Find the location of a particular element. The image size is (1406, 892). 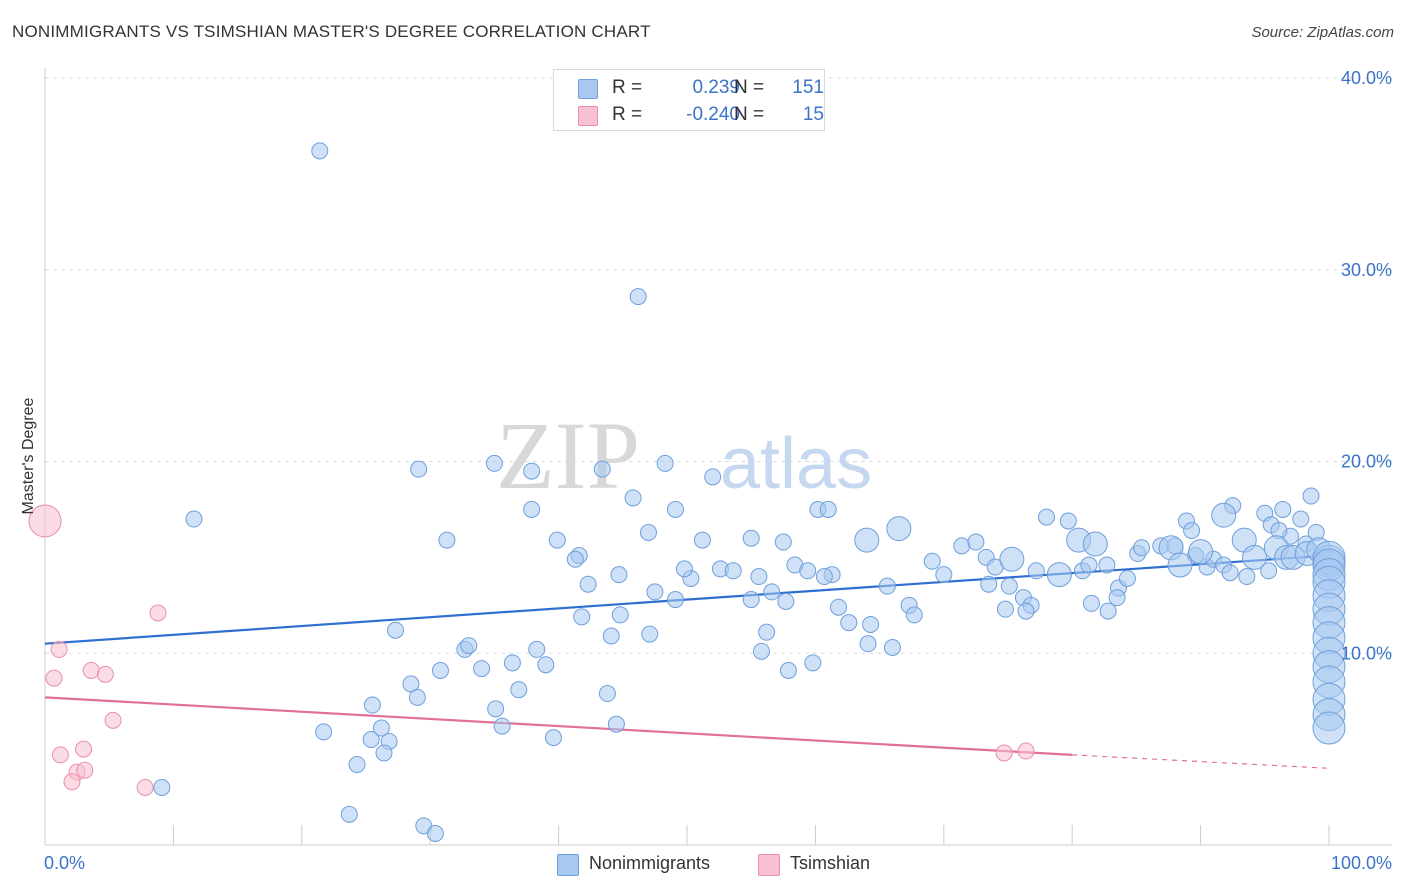

y-tick-label: 20.0% is located at coordinates (1366, 462).